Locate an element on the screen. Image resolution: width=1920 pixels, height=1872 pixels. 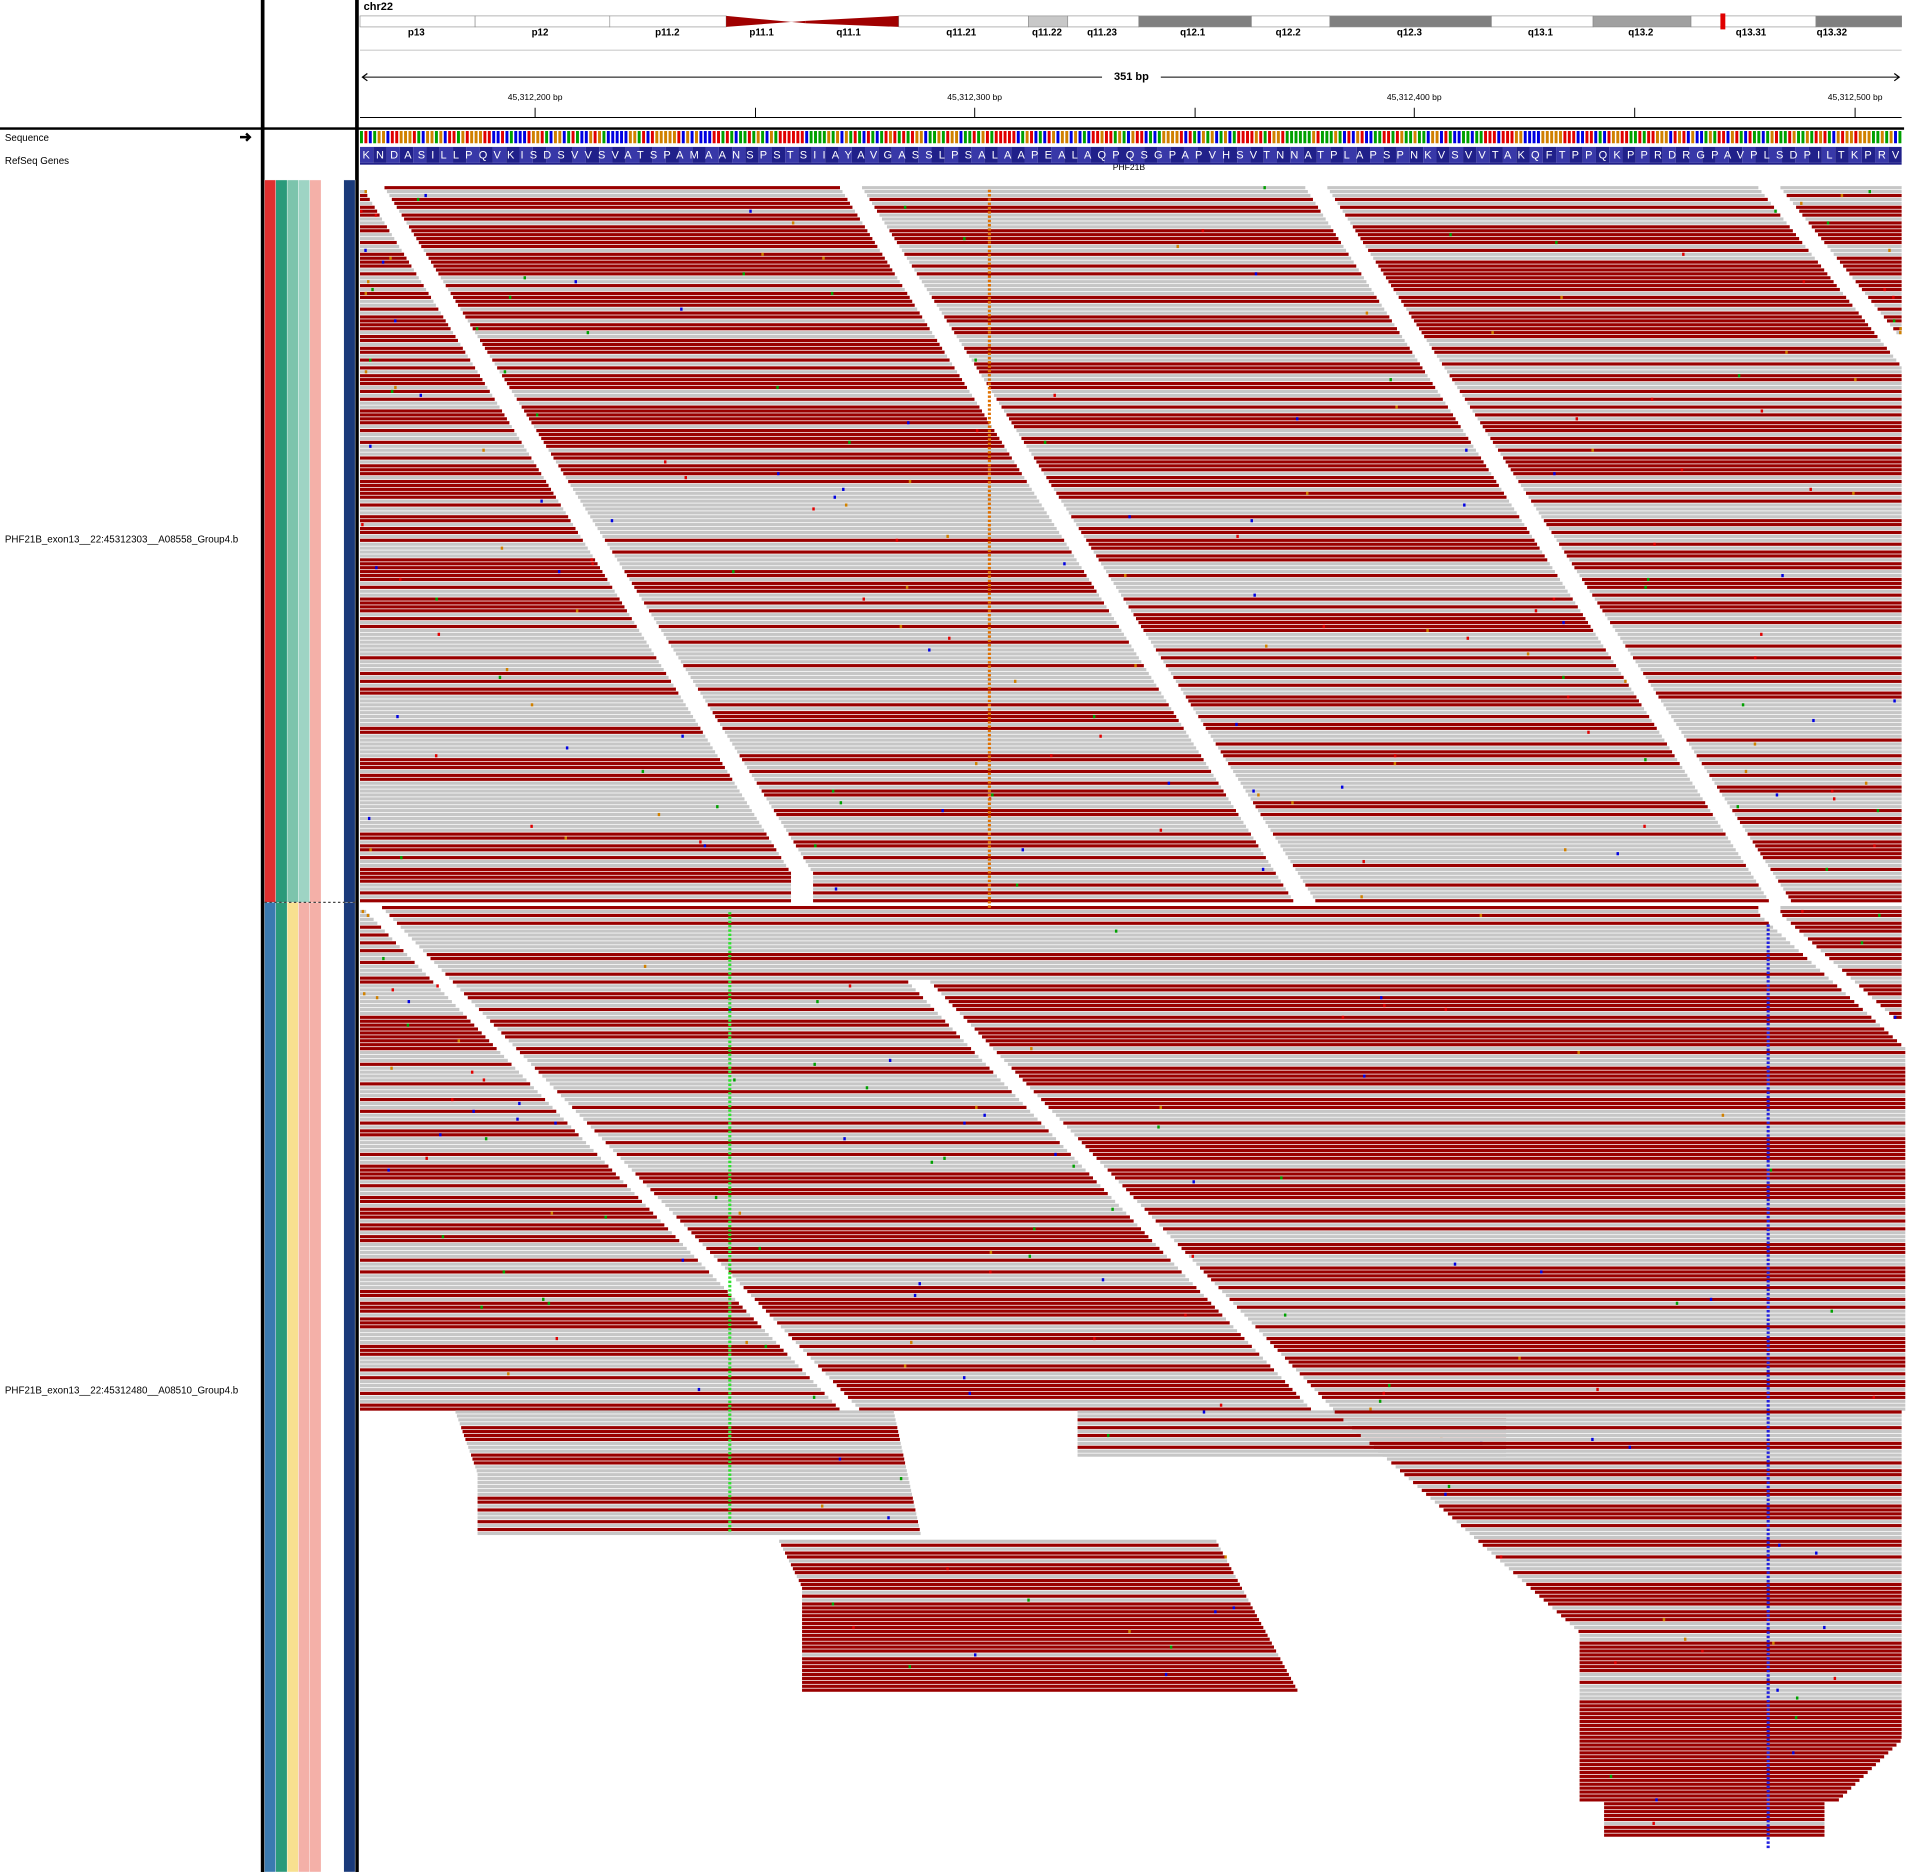
track-name: RefSeq Genes is located at coordinates (37, 161).